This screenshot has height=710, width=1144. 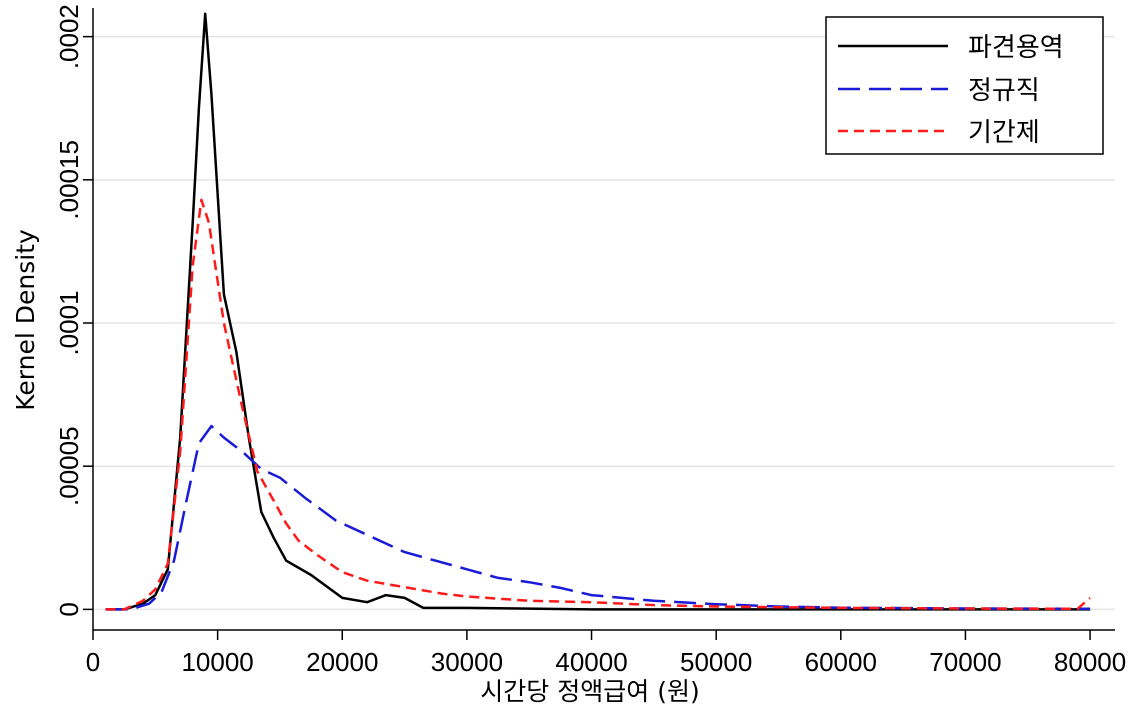 What do you see at coordinates (965, 662) in the screenshot?
I see `x-tick-label: 70000` at bounding box center [965, 662].